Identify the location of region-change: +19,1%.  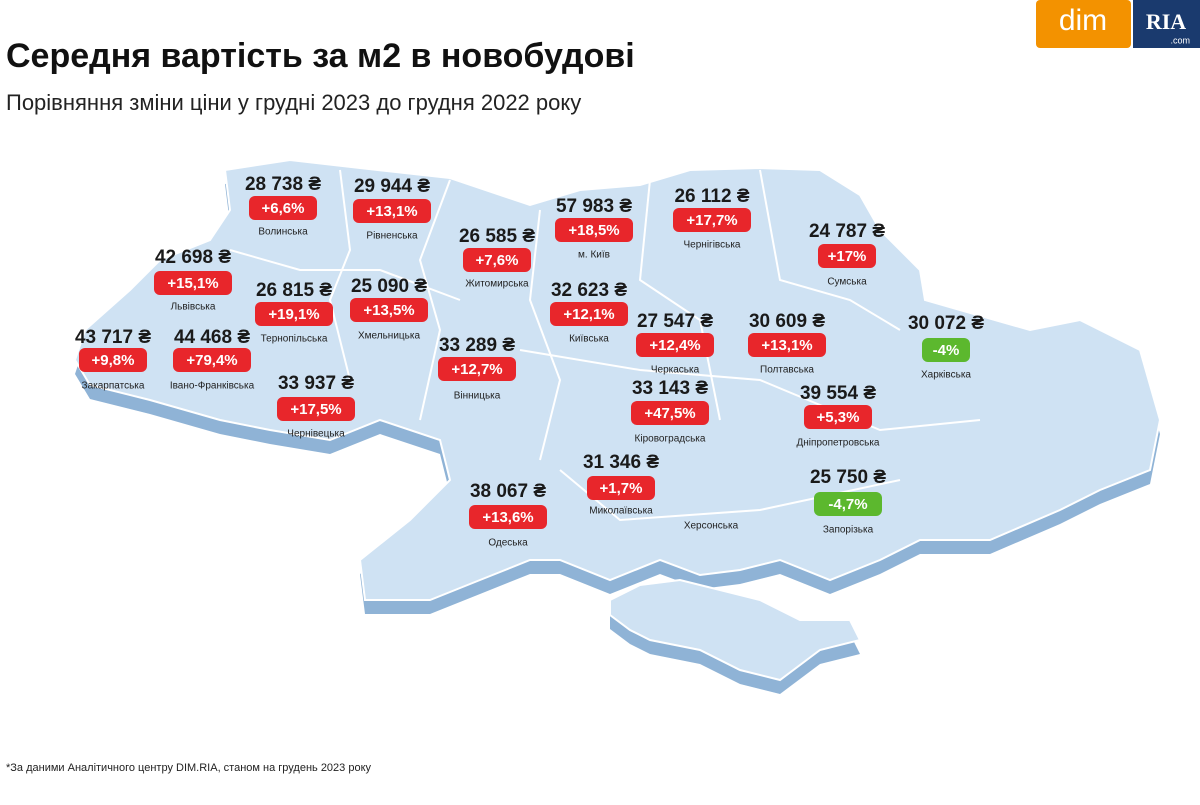
(293, 314).